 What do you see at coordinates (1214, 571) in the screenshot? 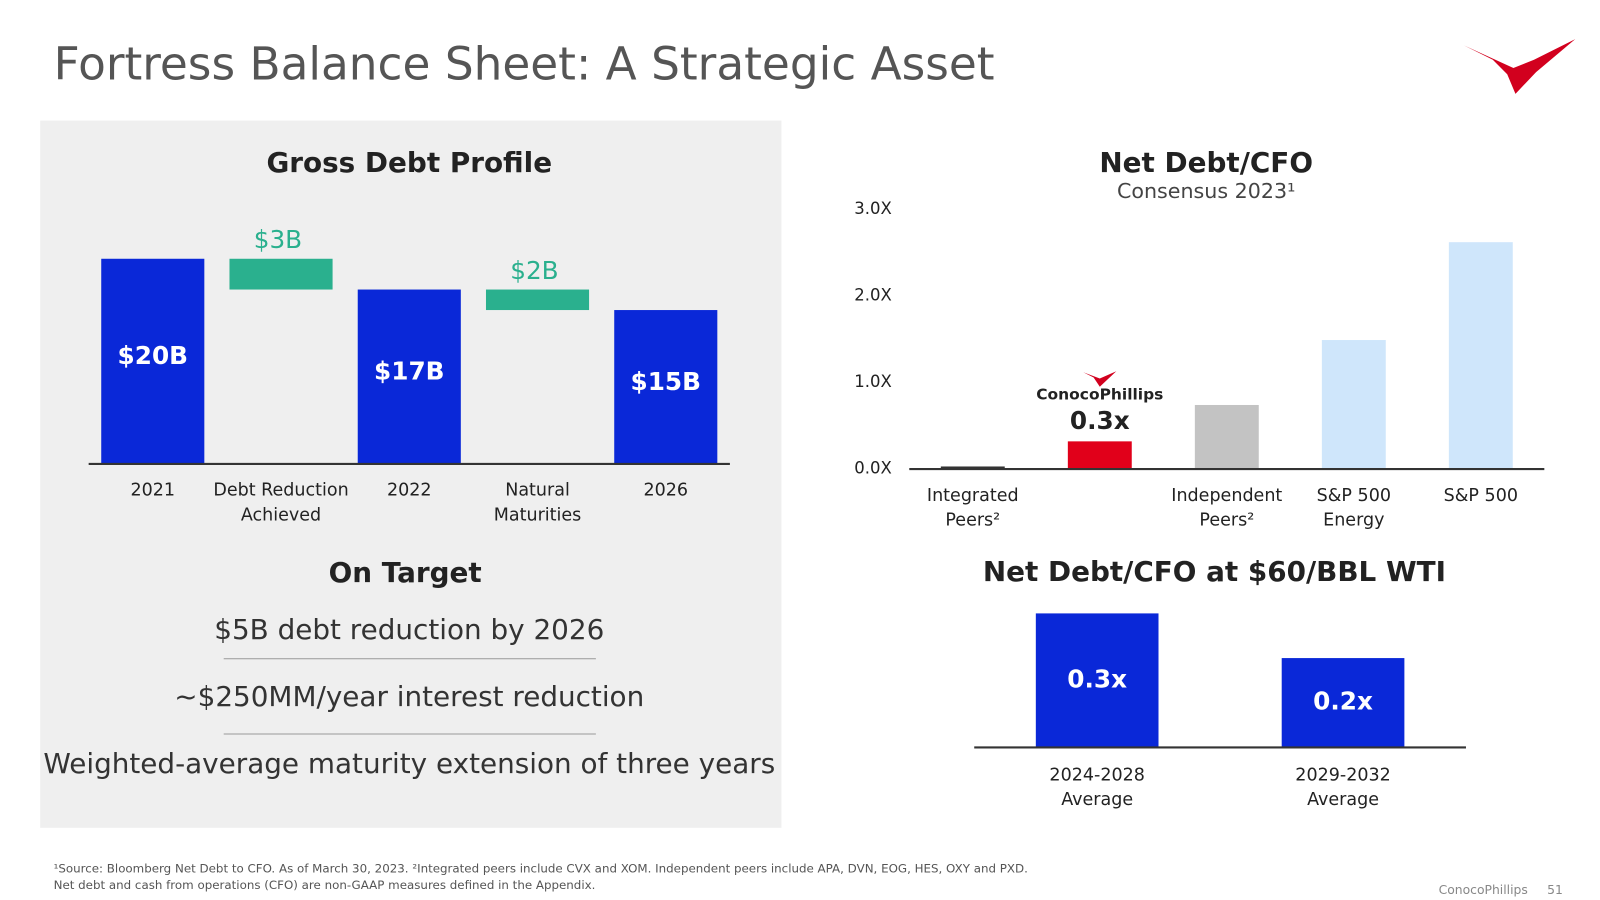
I see `chart-title: Net Debt/CFO at $60/BBL WTI` at bounding box center [1214, 571].